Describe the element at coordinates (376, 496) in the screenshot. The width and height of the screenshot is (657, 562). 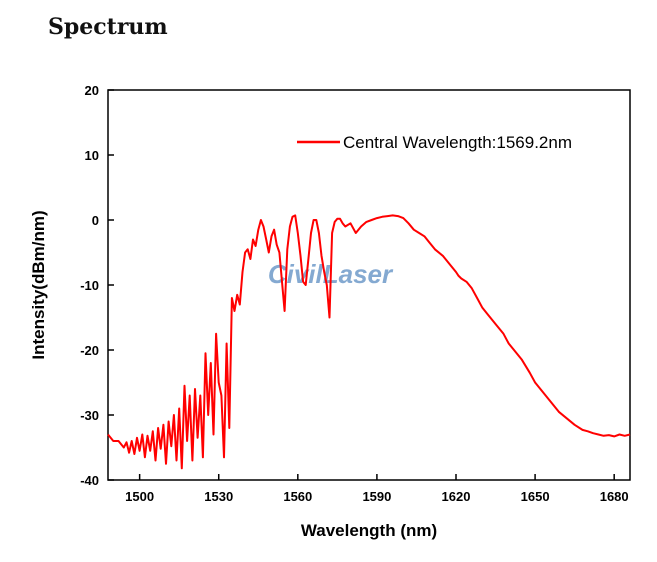
I see `x-tick-label: 1590` at that location.